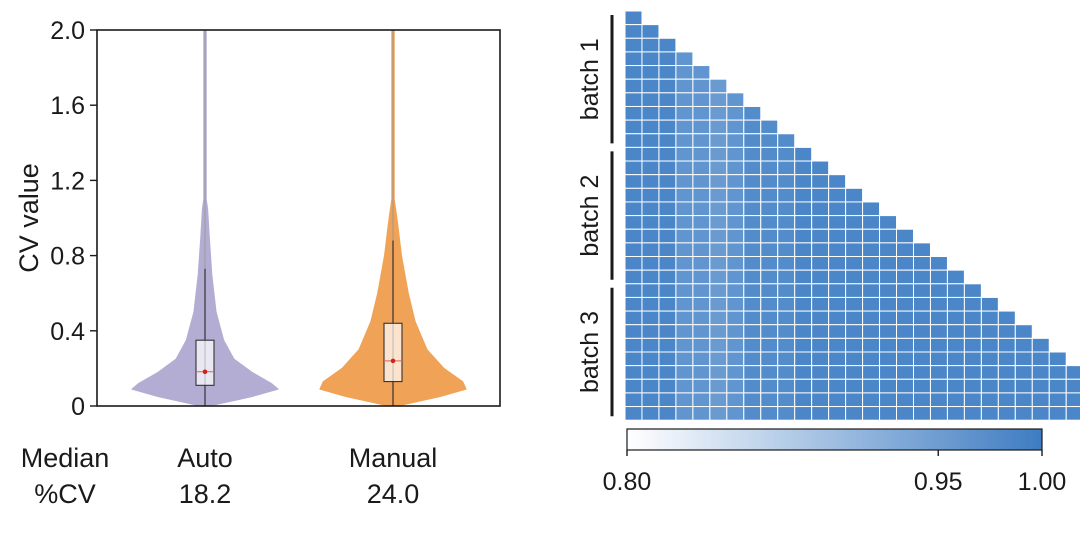 The width and height of the screenshot is (1080, 539). Describe the element at coordinates (67, 257) in the screenshot. I see `y-tick-label: 0.8` at that location.